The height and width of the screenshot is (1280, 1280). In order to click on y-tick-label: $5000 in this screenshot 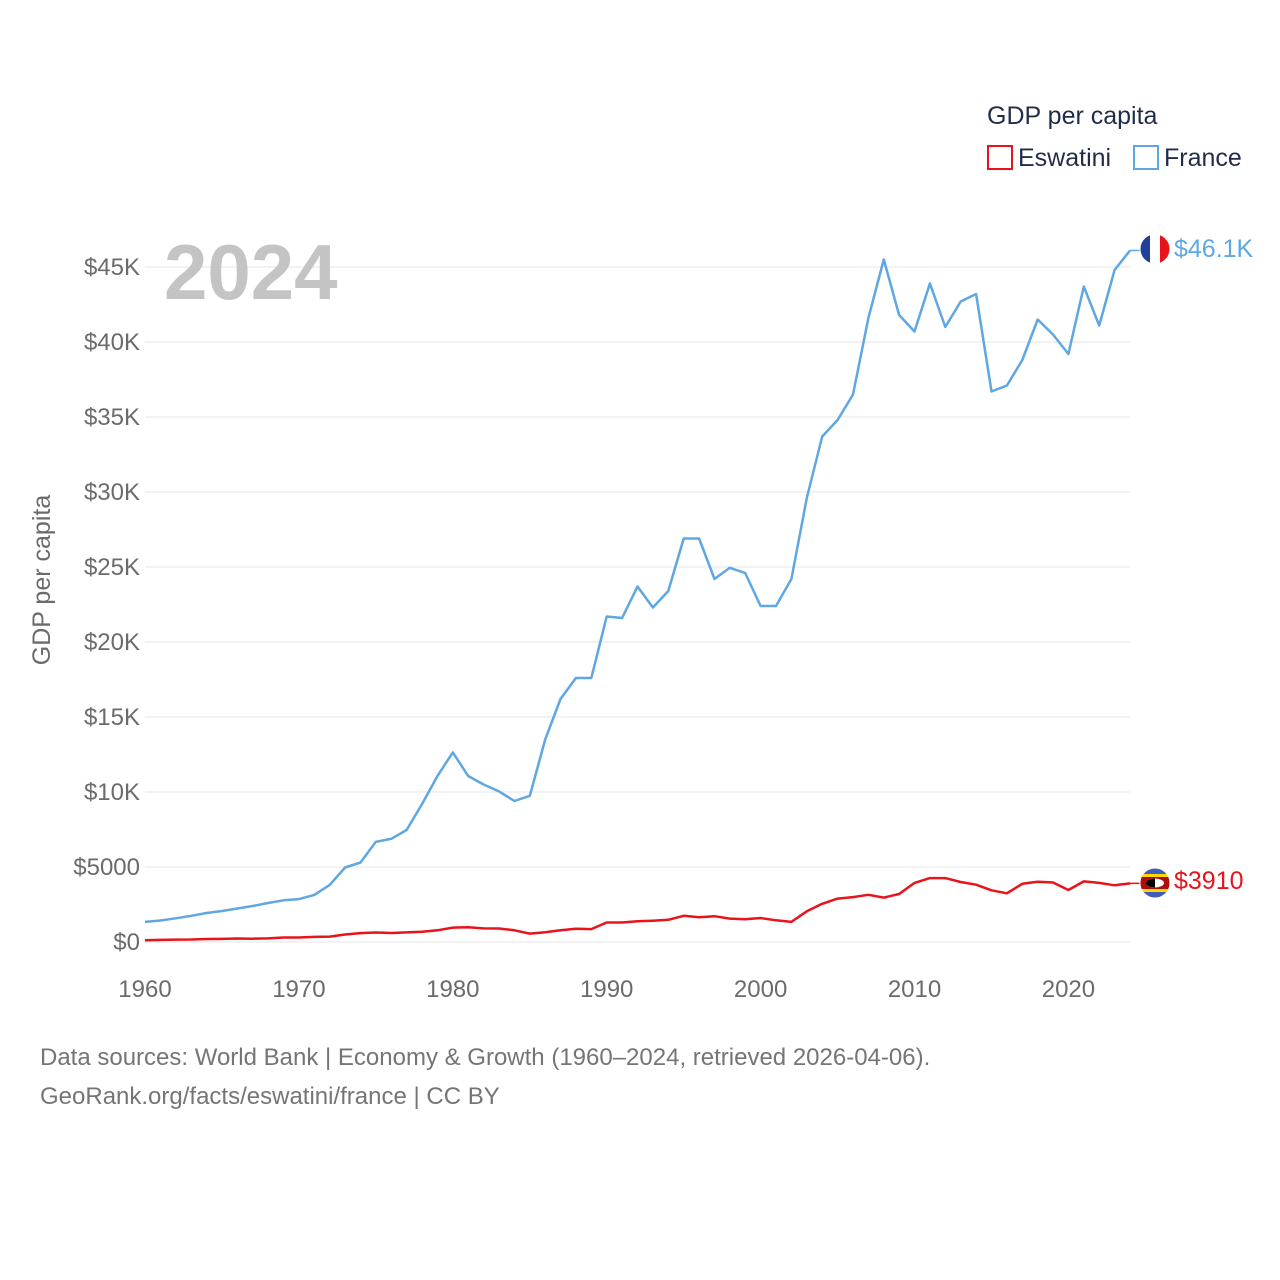, I will do `click(106, 867)`.